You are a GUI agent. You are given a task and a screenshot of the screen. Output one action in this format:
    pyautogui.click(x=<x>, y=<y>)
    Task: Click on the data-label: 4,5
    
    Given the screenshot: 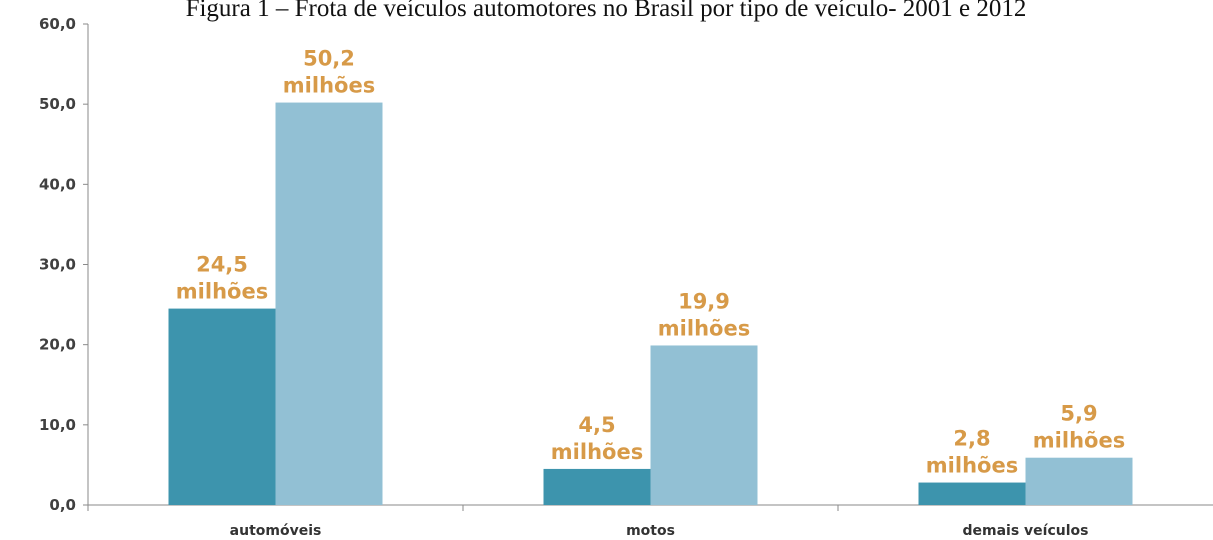 What is the action you would take?
    pyautogui.click(x=596, y=425)
    